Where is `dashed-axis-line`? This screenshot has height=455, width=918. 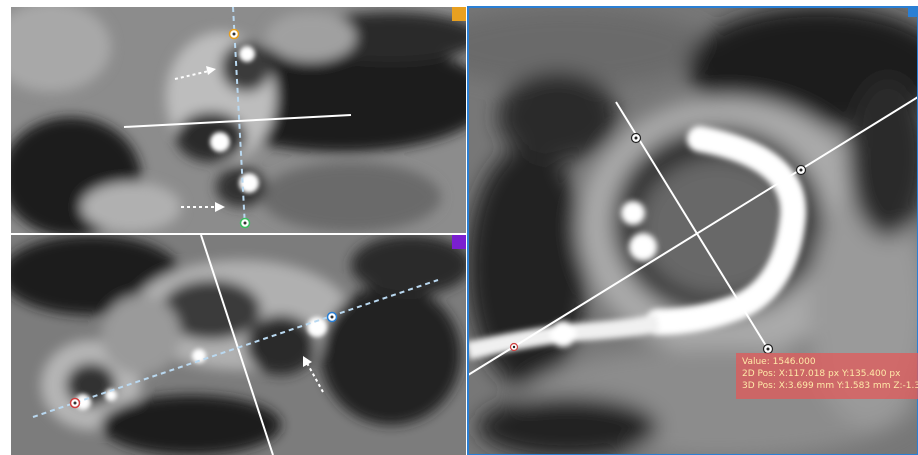
dashed-axis-line is located at coordinates (239, 117).